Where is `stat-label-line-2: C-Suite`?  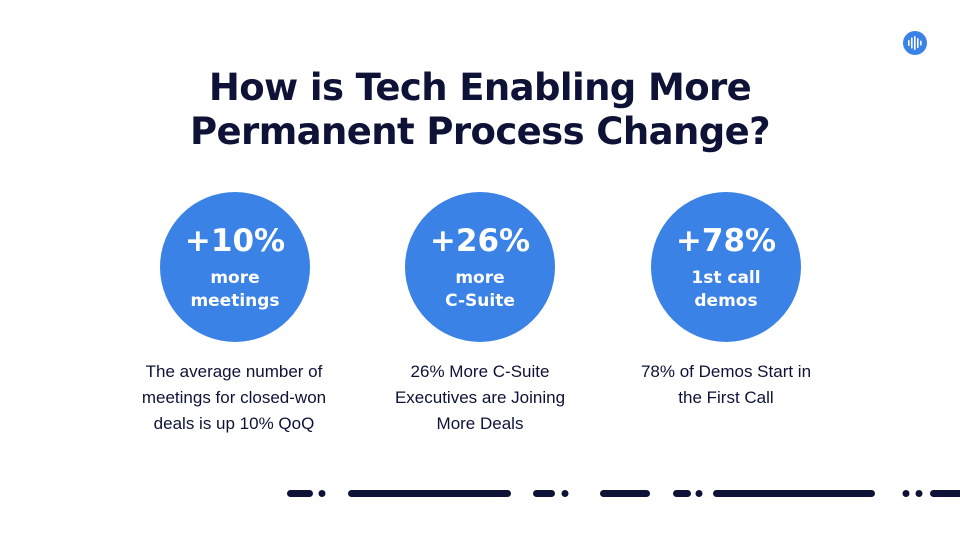
stat-label-line-2: C-Suite is located at coordinates (480, 301).